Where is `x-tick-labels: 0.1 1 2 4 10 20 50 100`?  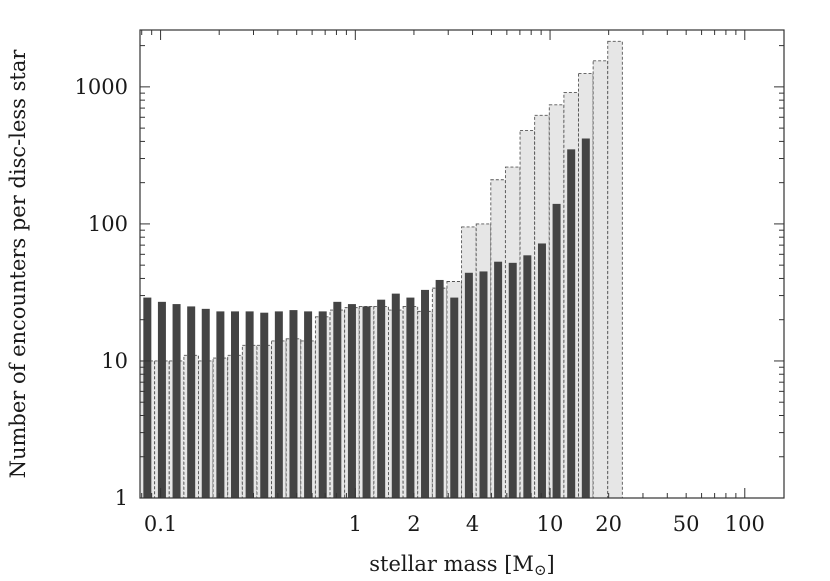
x-tick-labels: 0.1 1 2 4 10 20 50 100 is located at coordinates (454, 524).